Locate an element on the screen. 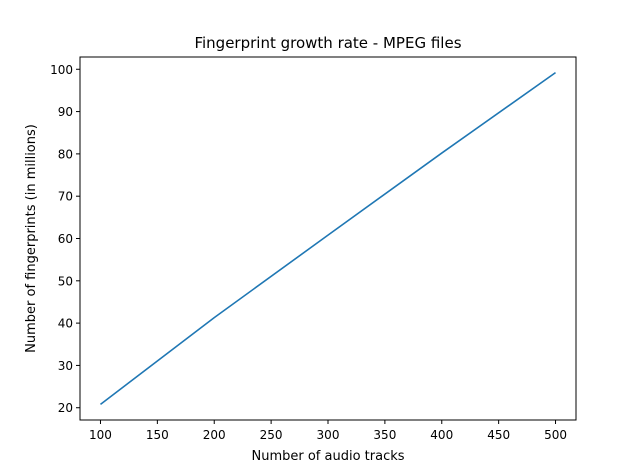 The image size is (640, 476). y-tick-label: 50 is located at coordinates (65, 281).